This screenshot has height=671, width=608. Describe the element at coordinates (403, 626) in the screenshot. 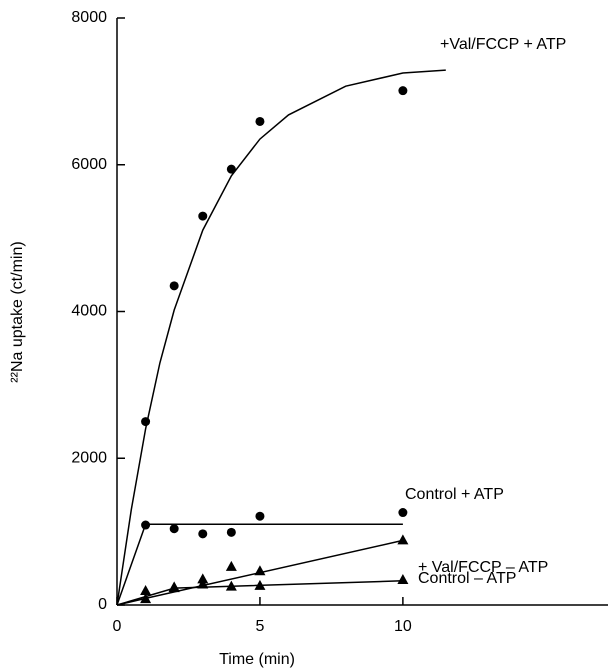

I see `x-tick-label: 10` at that location.